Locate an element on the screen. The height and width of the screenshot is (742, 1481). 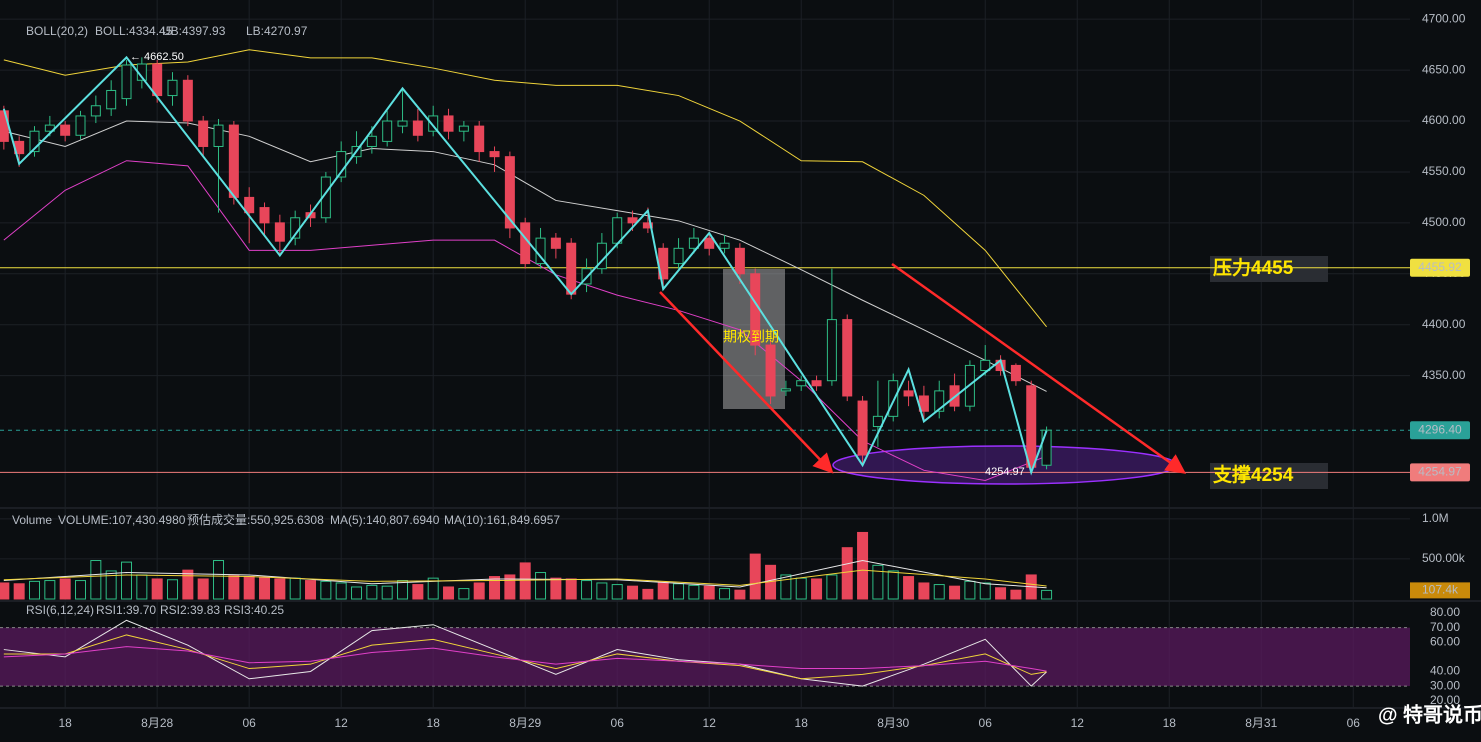
price-tag-label: 4455.92 is located at coordinates (1440, 267).